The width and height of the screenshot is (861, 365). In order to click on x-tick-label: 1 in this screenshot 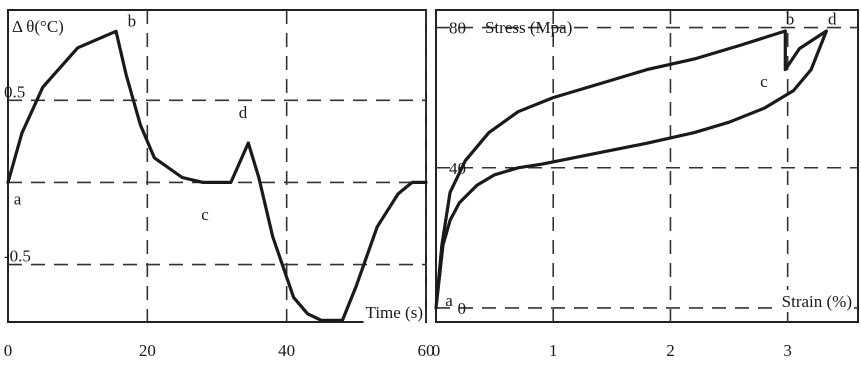, I will do `click(553, 350)`.